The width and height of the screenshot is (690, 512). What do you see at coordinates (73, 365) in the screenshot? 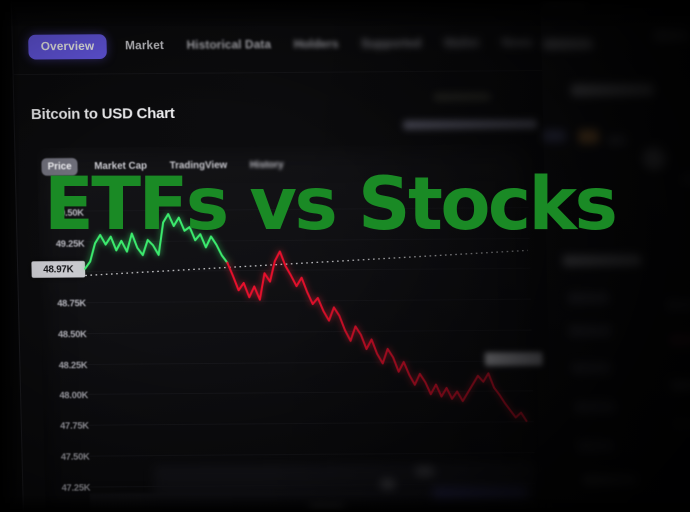
I see `y-tick-label: 48.25K` at bounding box center [73, 365].